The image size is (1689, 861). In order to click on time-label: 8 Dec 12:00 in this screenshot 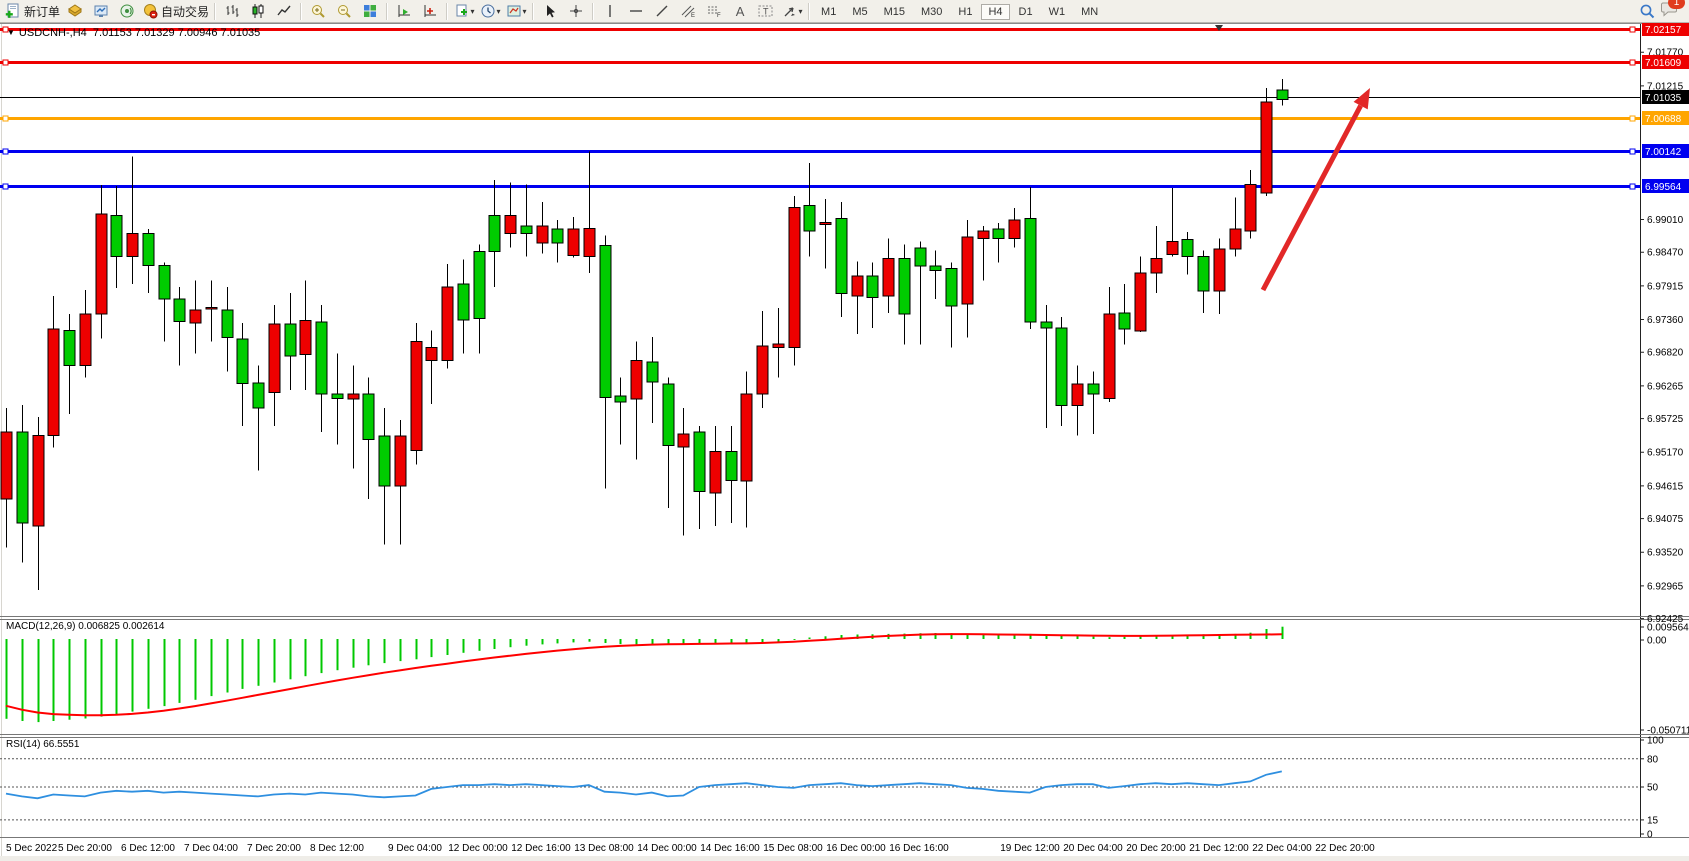, I will do `click(337, 848)`.